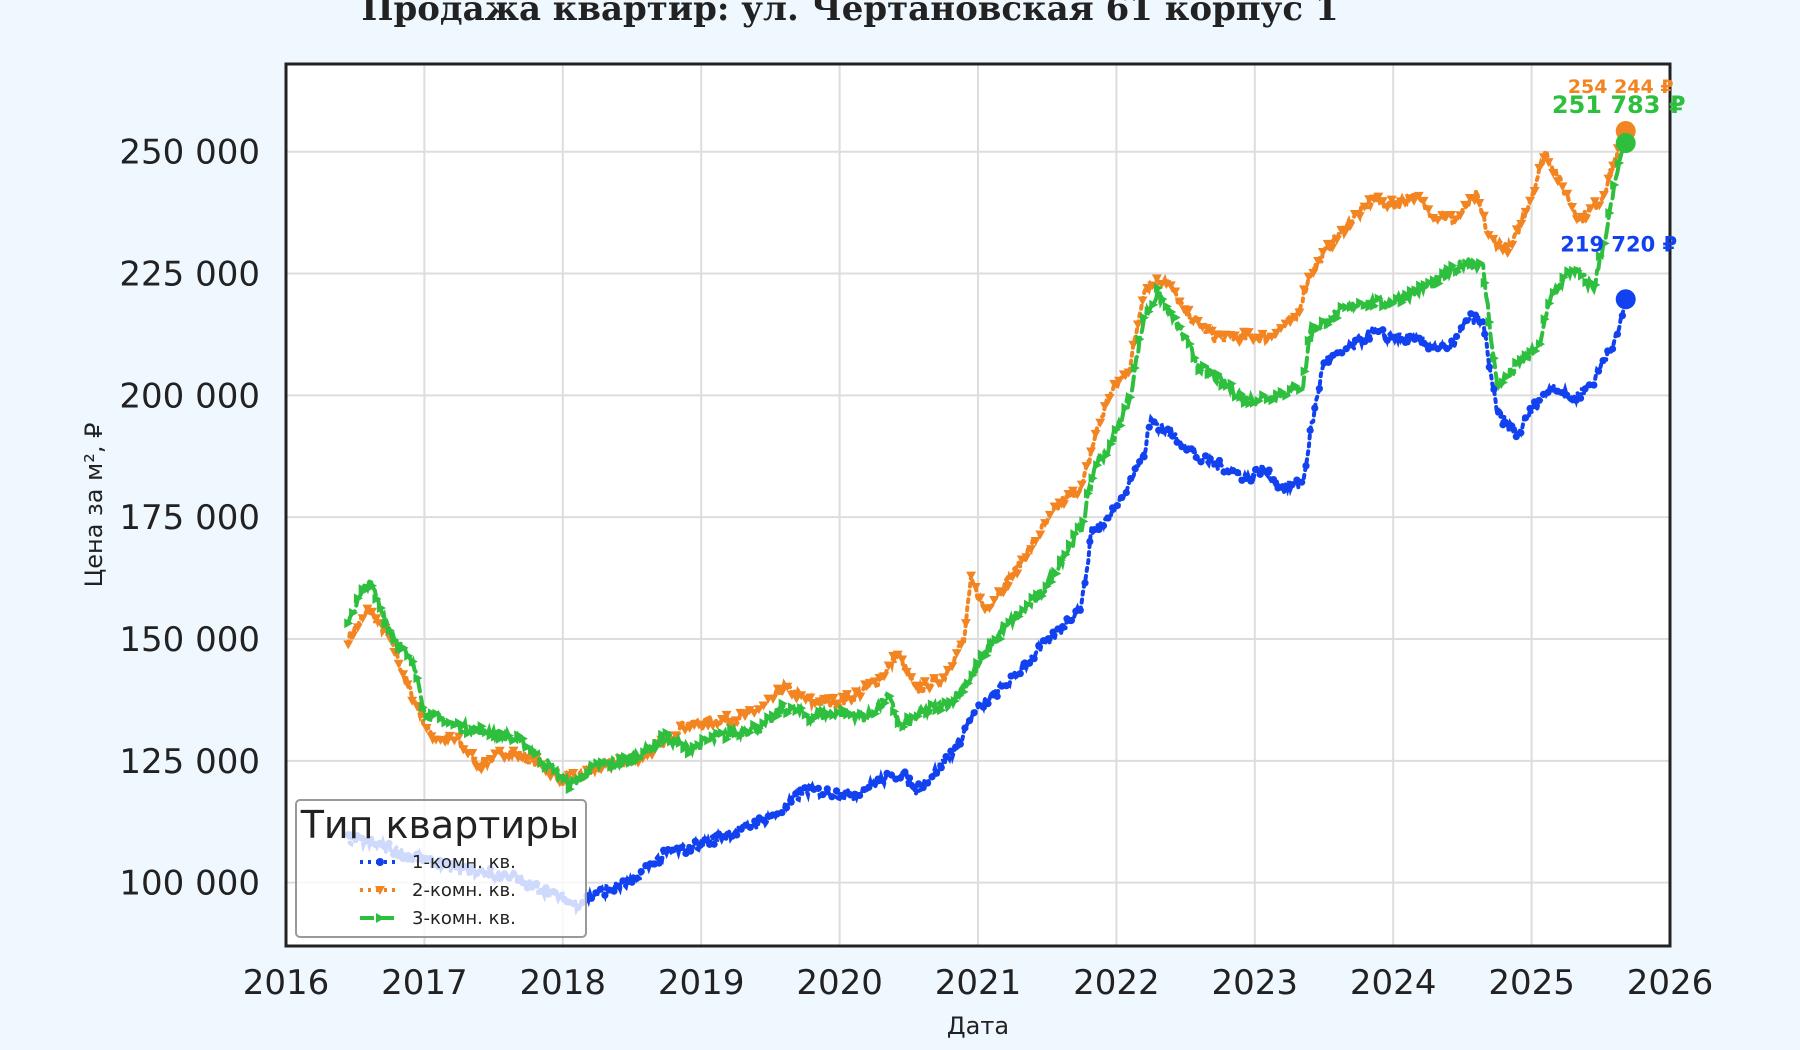 This screenshot has width=1800, height=1050. I want to click on legend-item-label: 1-комн. кв., so click(464, 862).